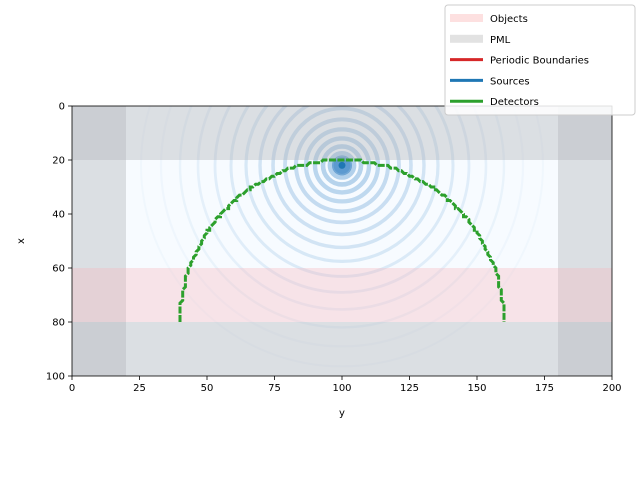 This screenshot has height=480, width=640. What do you see at coordinates (341, 388) in the screenshot?
I see `x-tick-label: 100` at bounding box center [341, 388].